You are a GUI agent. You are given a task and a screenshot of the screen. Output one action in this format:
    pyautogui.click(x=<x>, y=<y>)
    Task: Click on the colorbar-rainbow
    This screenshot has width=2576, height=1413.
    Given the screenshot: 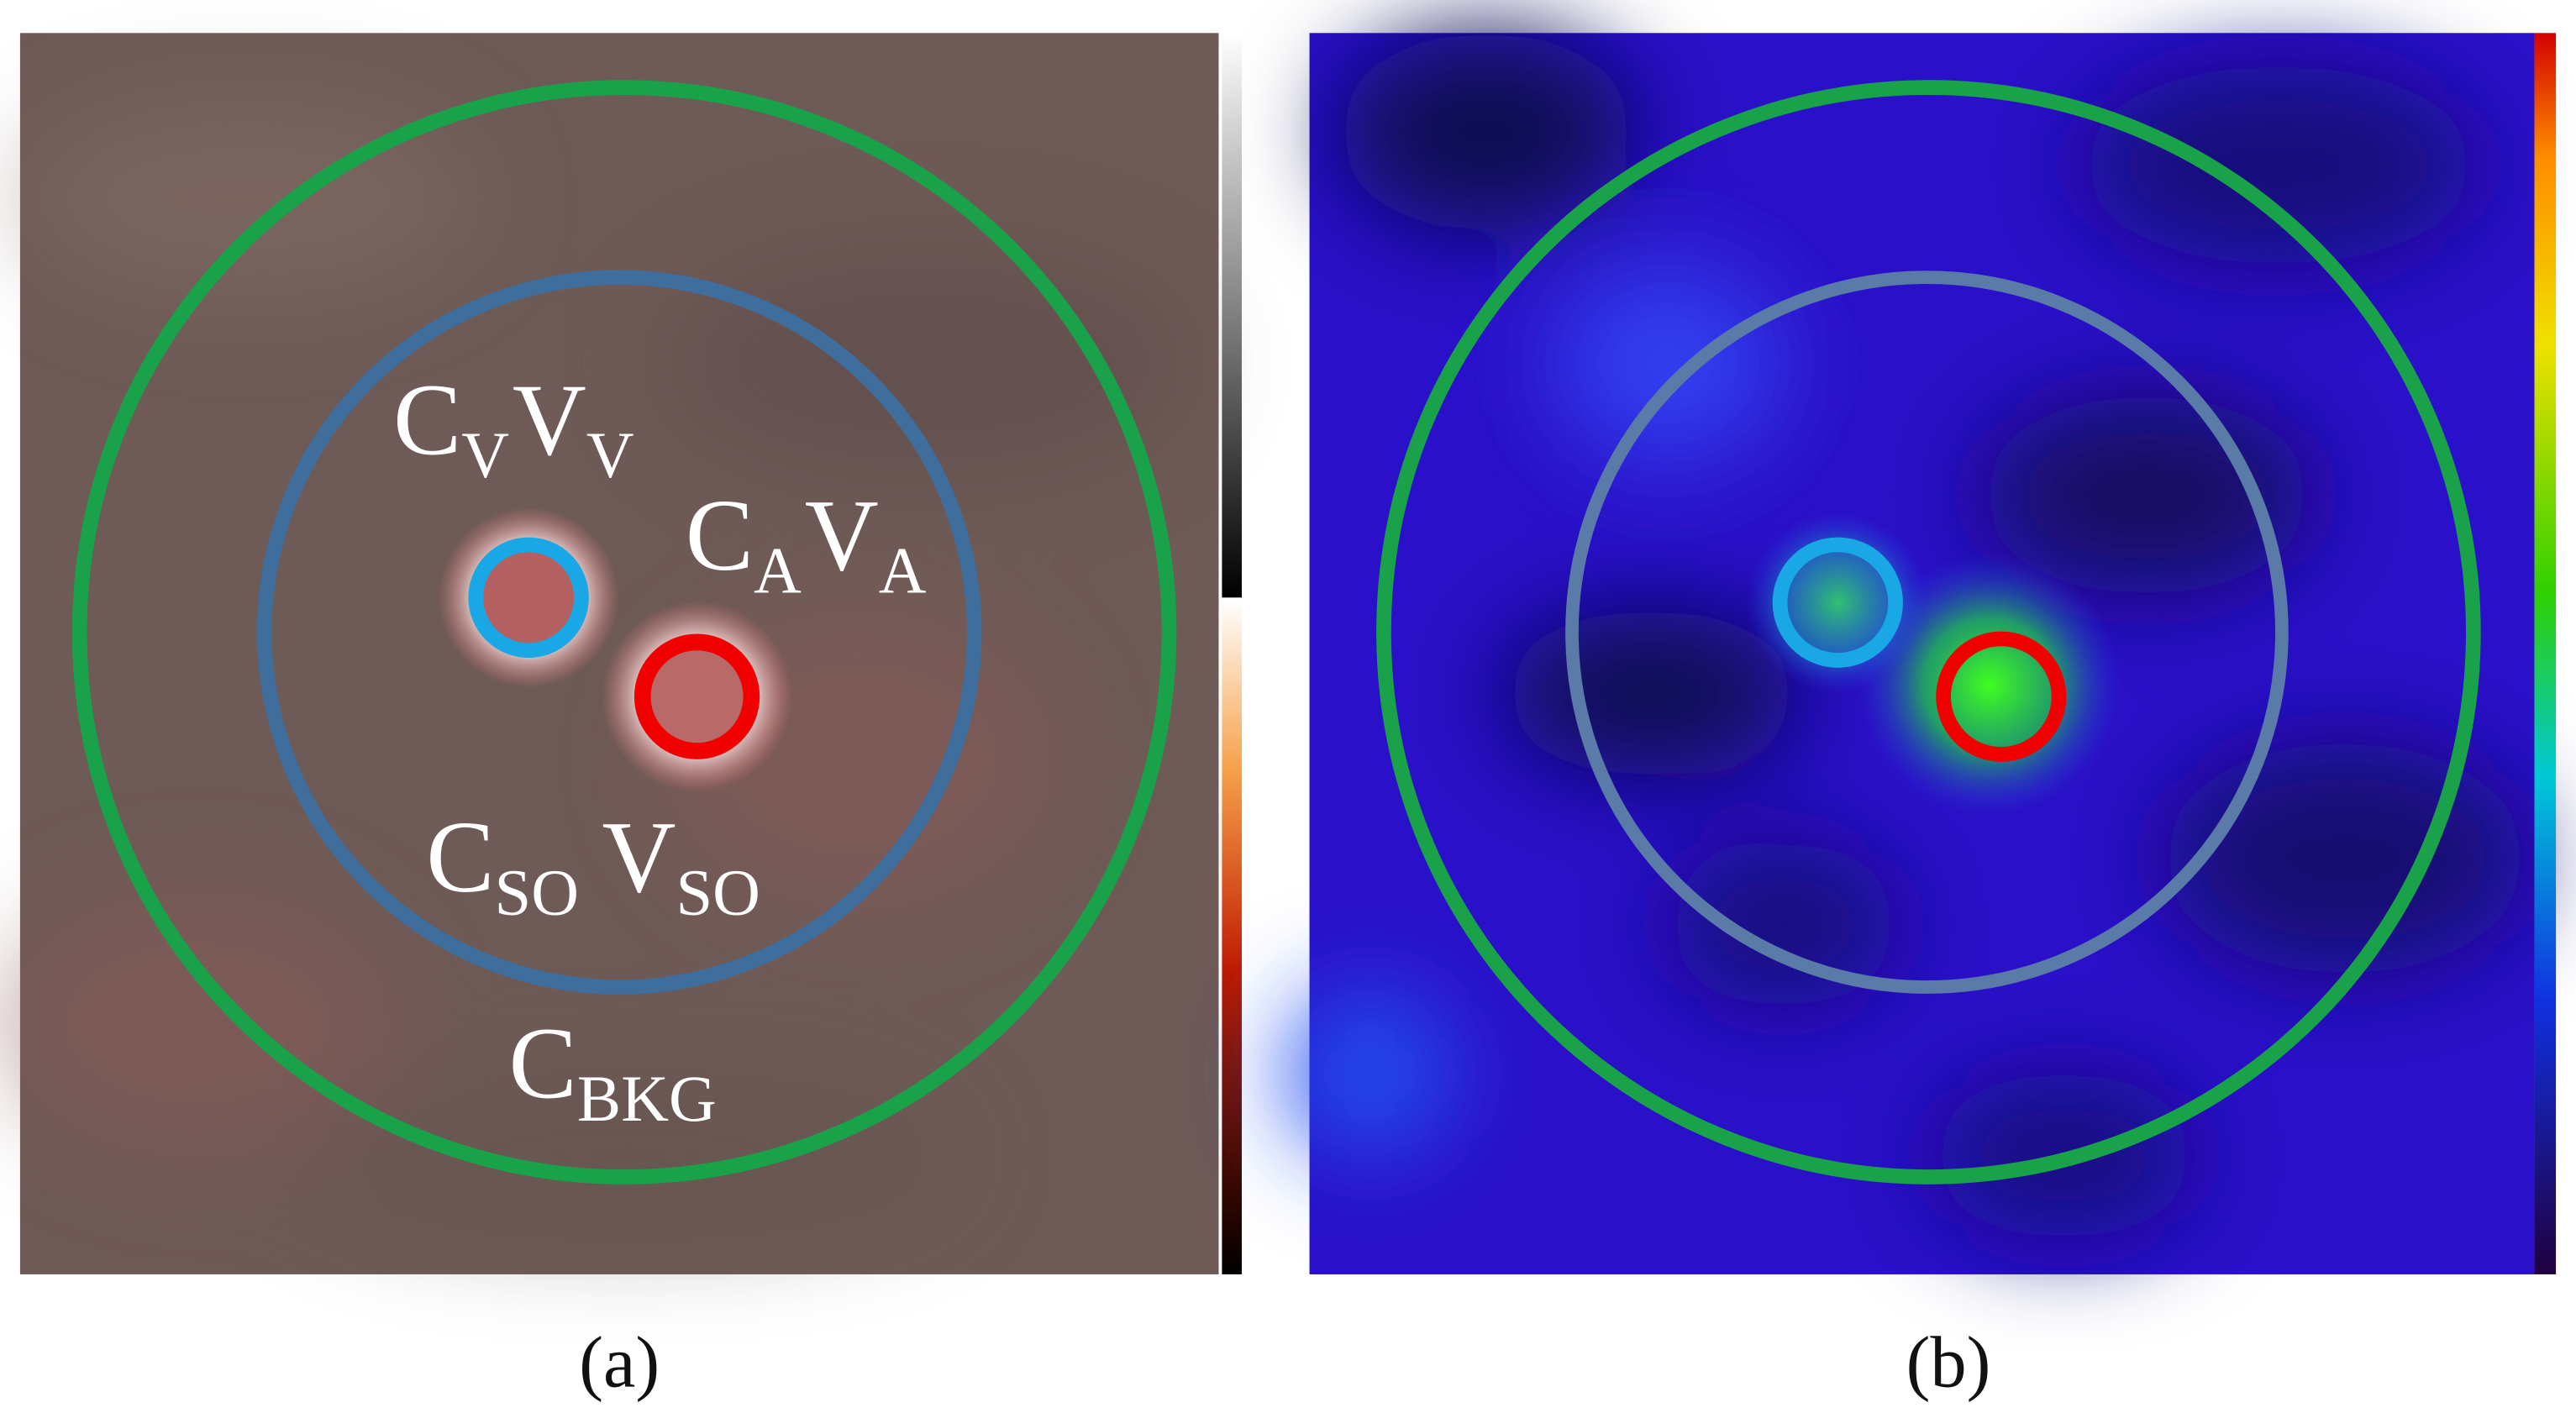 What is the action you would take?
    pyautogui.click(x=2545, y=653)
    